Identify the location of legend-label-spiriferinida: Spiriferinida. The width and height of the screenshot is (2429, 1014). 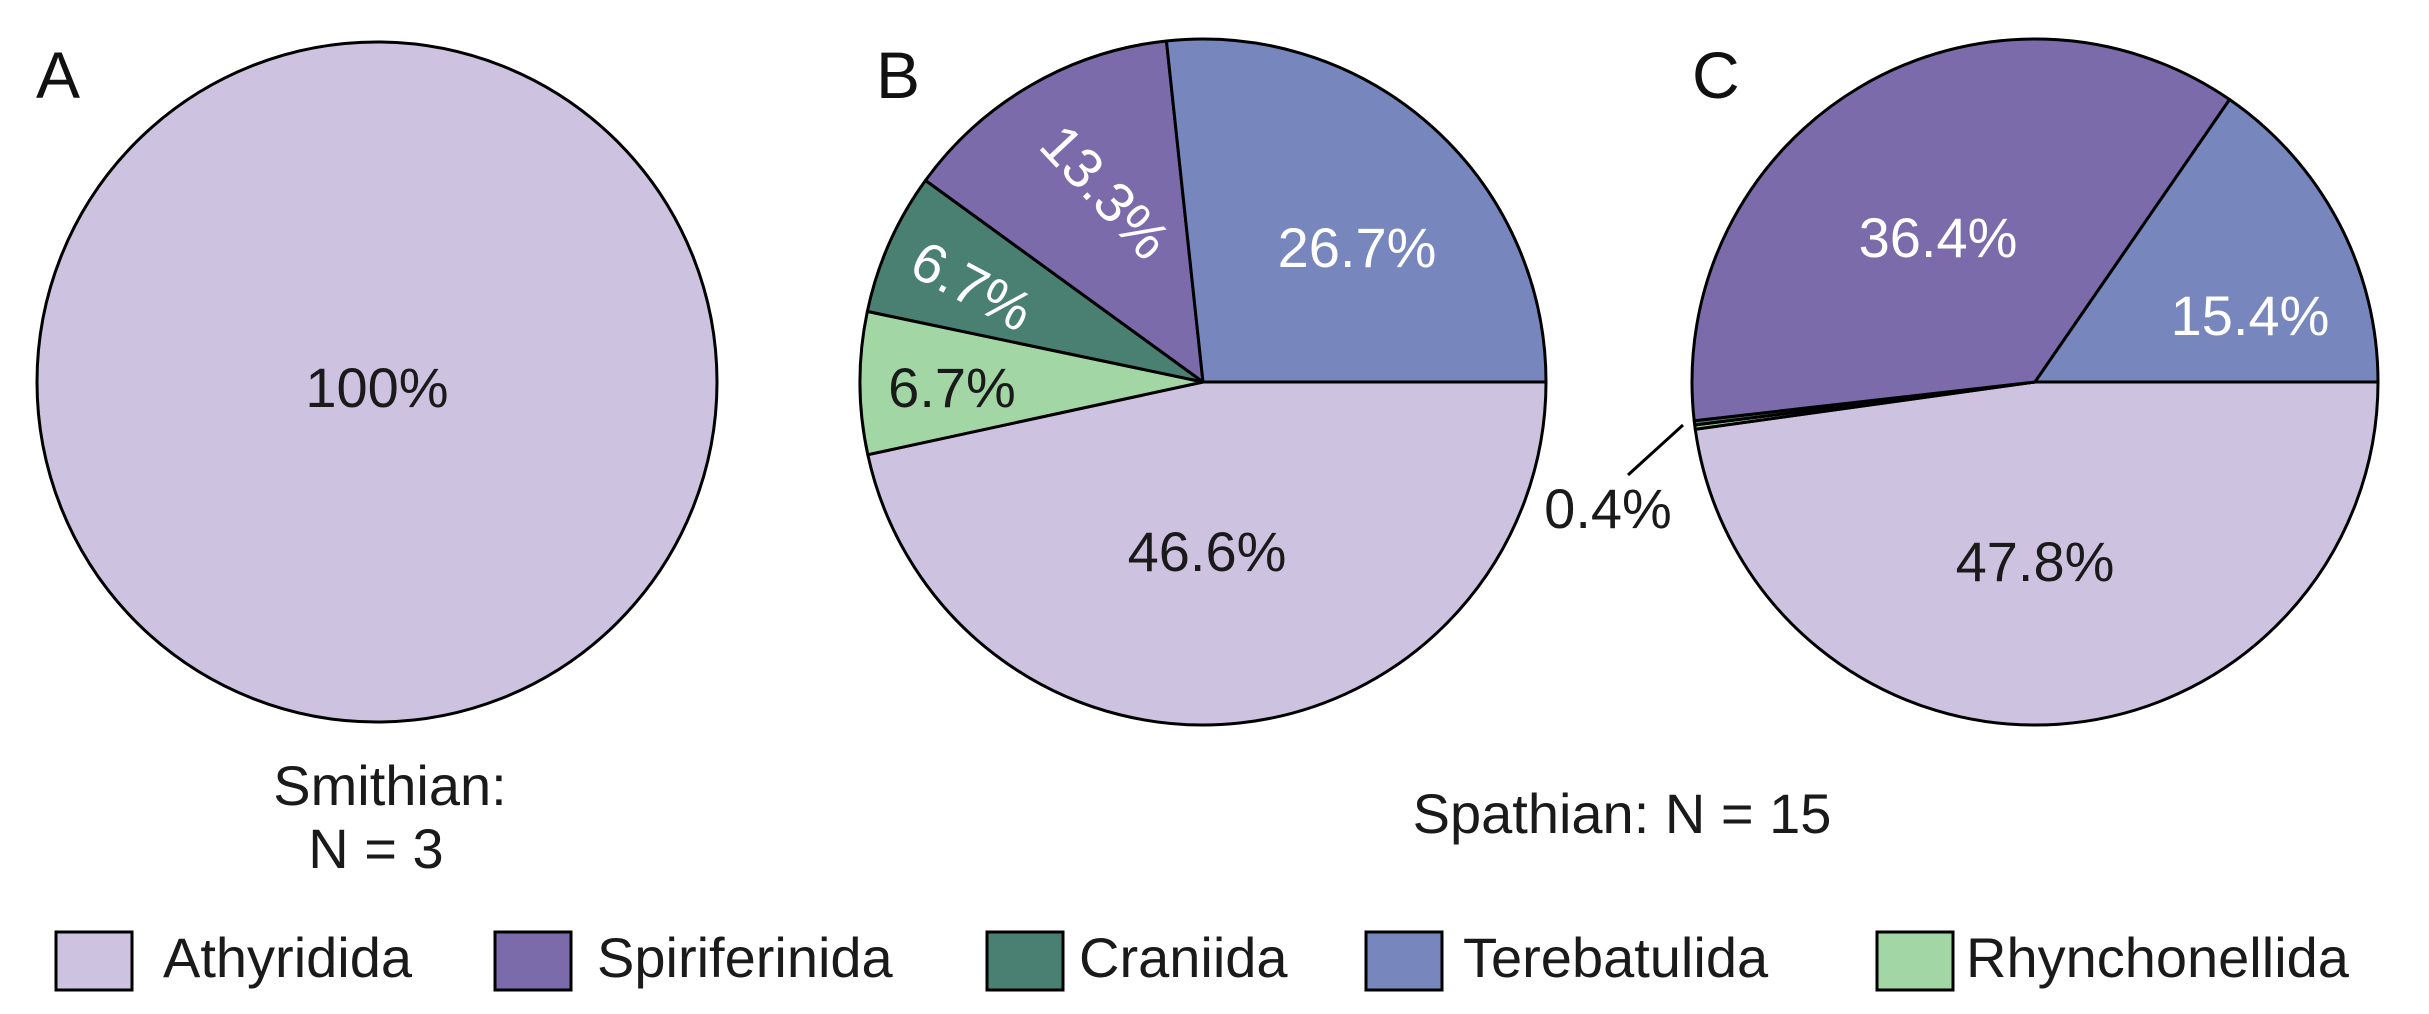
(745, 957).